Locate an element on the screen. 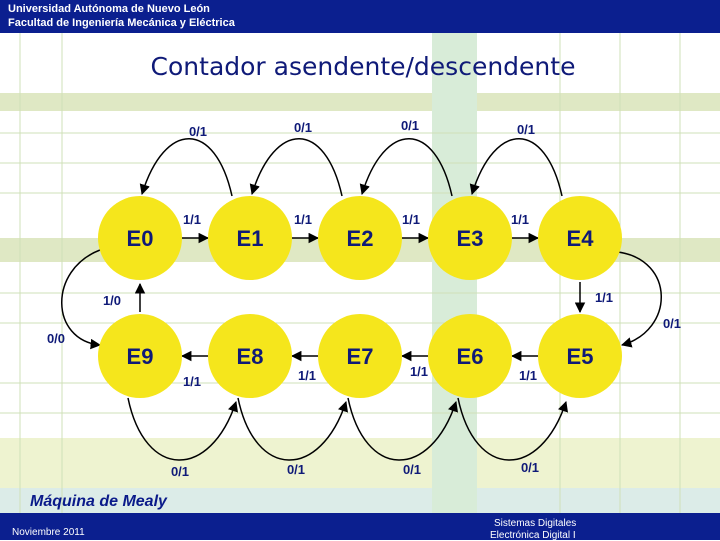 The image size is (720, 541). footer-date: Noviembre 2011 is located at coordinates (48, 532).